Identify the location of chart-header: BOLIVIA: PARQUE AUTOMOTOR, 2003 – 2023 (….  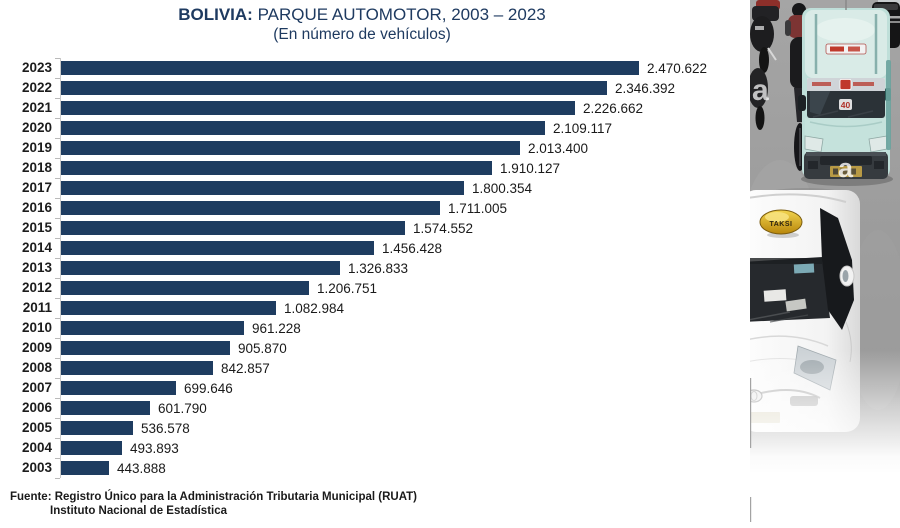
(362, 24).